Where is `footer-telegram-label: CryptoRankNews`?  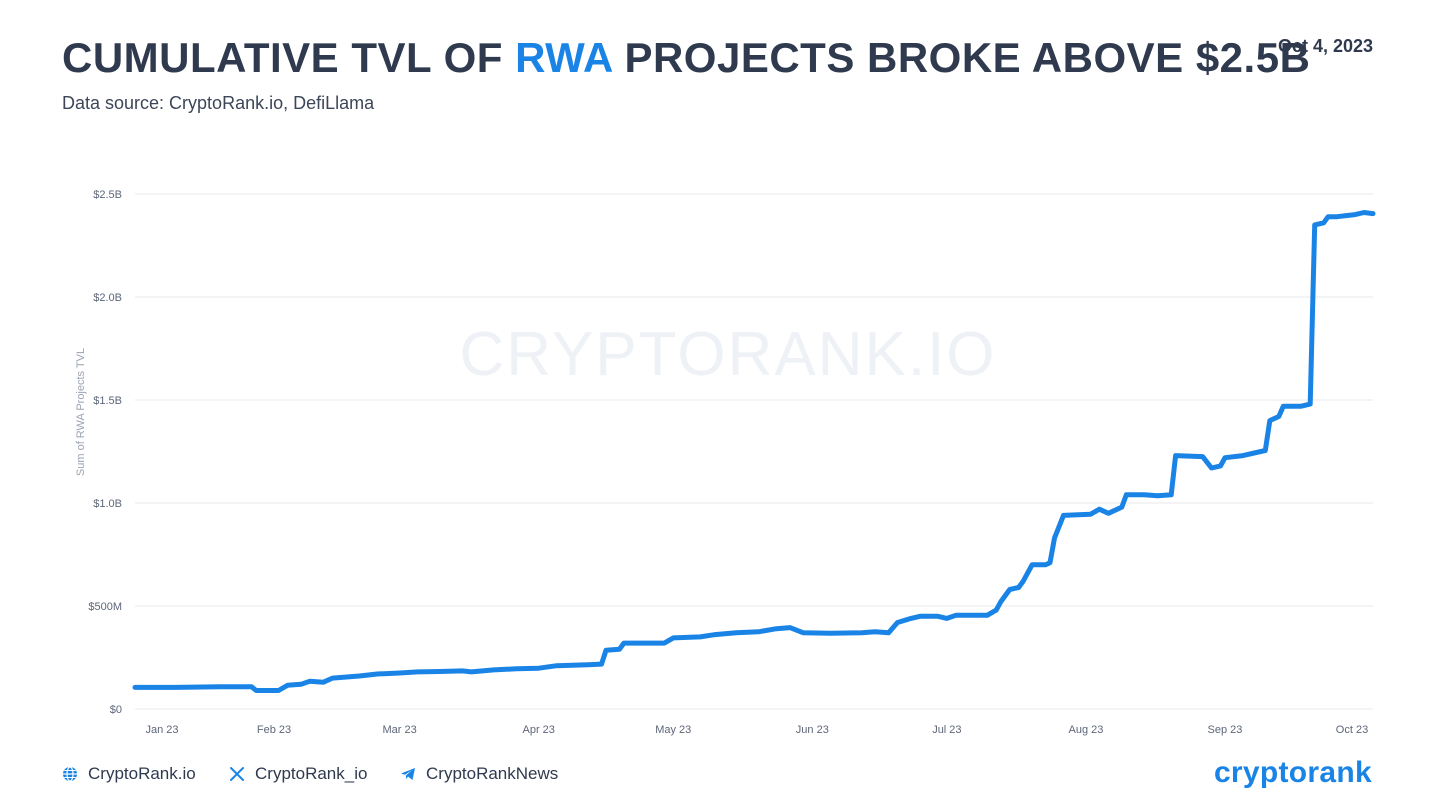 footer-telegram-label: CryptoRankNews is located at coordinates (492, 773).